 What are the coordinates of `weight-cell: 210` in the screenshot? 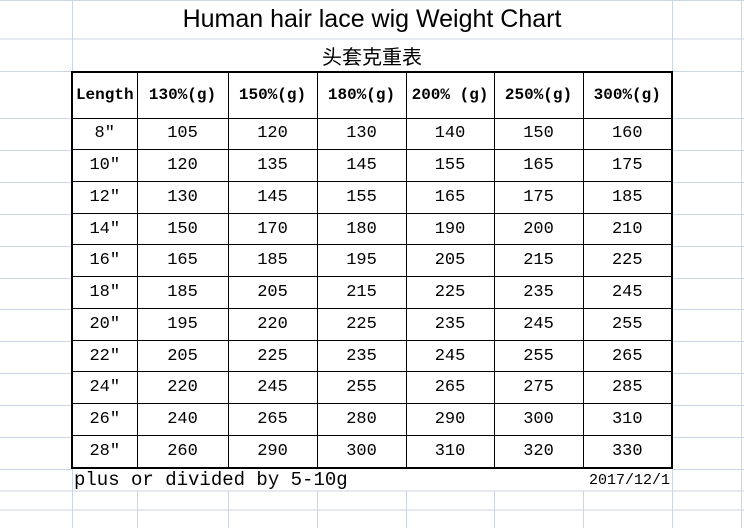 It's located at (627, 229).